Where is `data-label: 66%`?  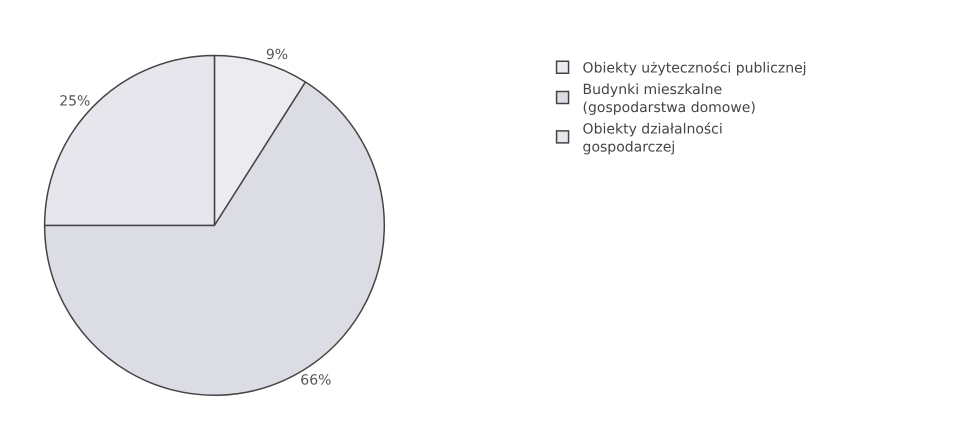
data-label: 66% is located at coordinates (316, 380).